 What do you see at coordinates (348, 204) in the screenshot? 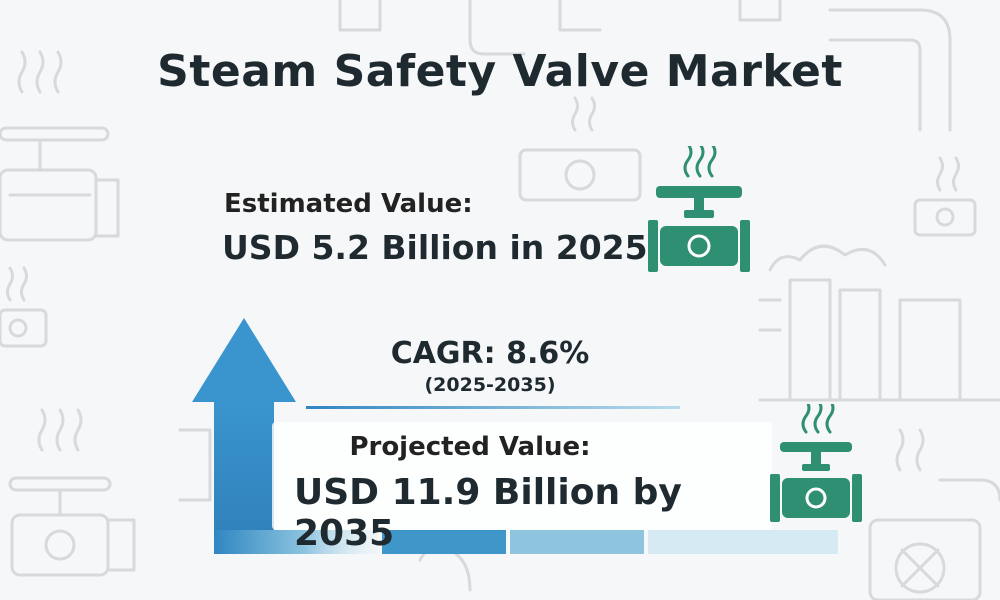
I see `estimated-value-label: Estimated Value:` at bounding box center [348, 204].